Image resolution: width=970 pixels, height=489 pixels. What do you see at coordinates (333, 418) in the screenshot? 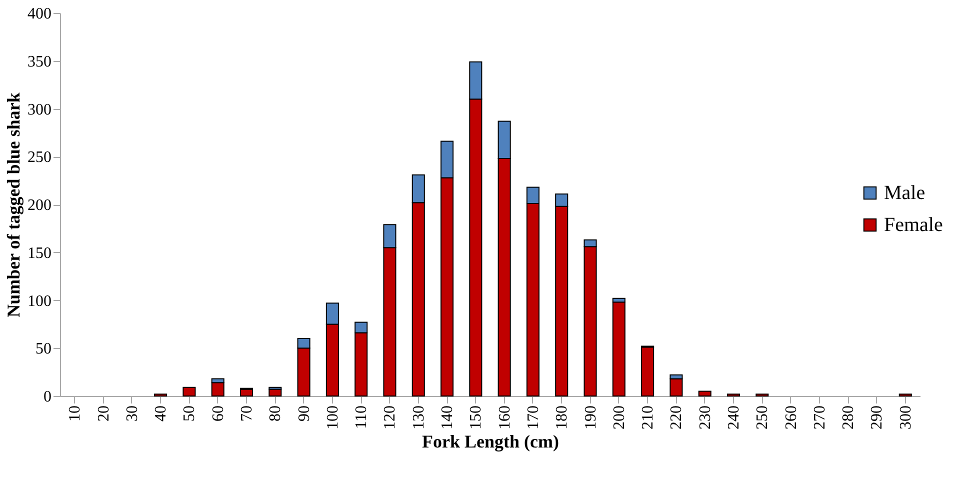
I see `x-tick-label: 100` at bounding box center [333, 418].